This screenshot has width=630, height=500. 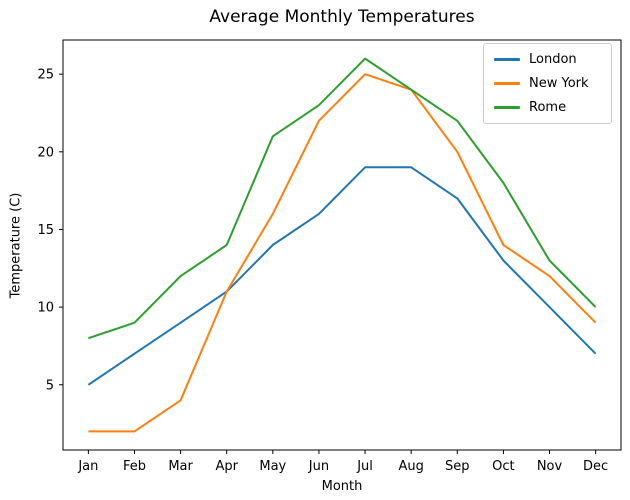 What do you see at coordinates (180, 466) in the screenshot?
I see `x-tick-label: Mar` at bounding box center [180, 466].